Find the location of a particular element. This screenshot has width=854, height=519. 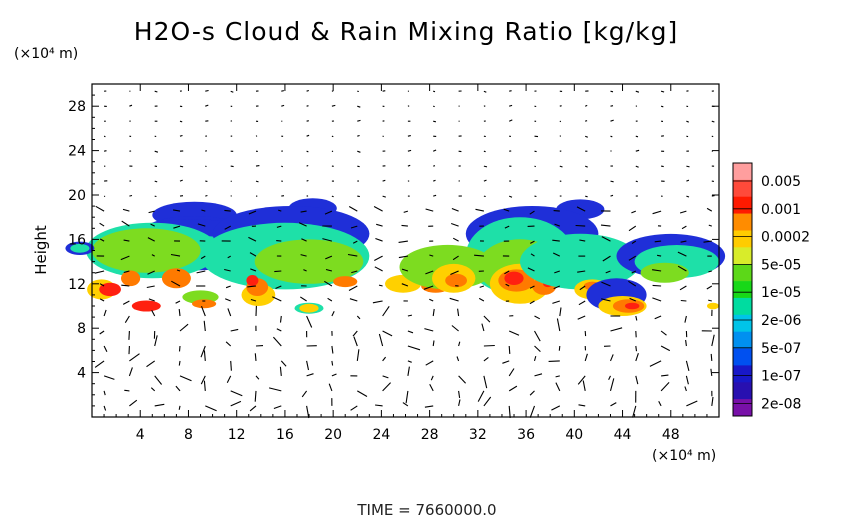

y-tick-label-24: 24 is located at coordinates (77, 152).